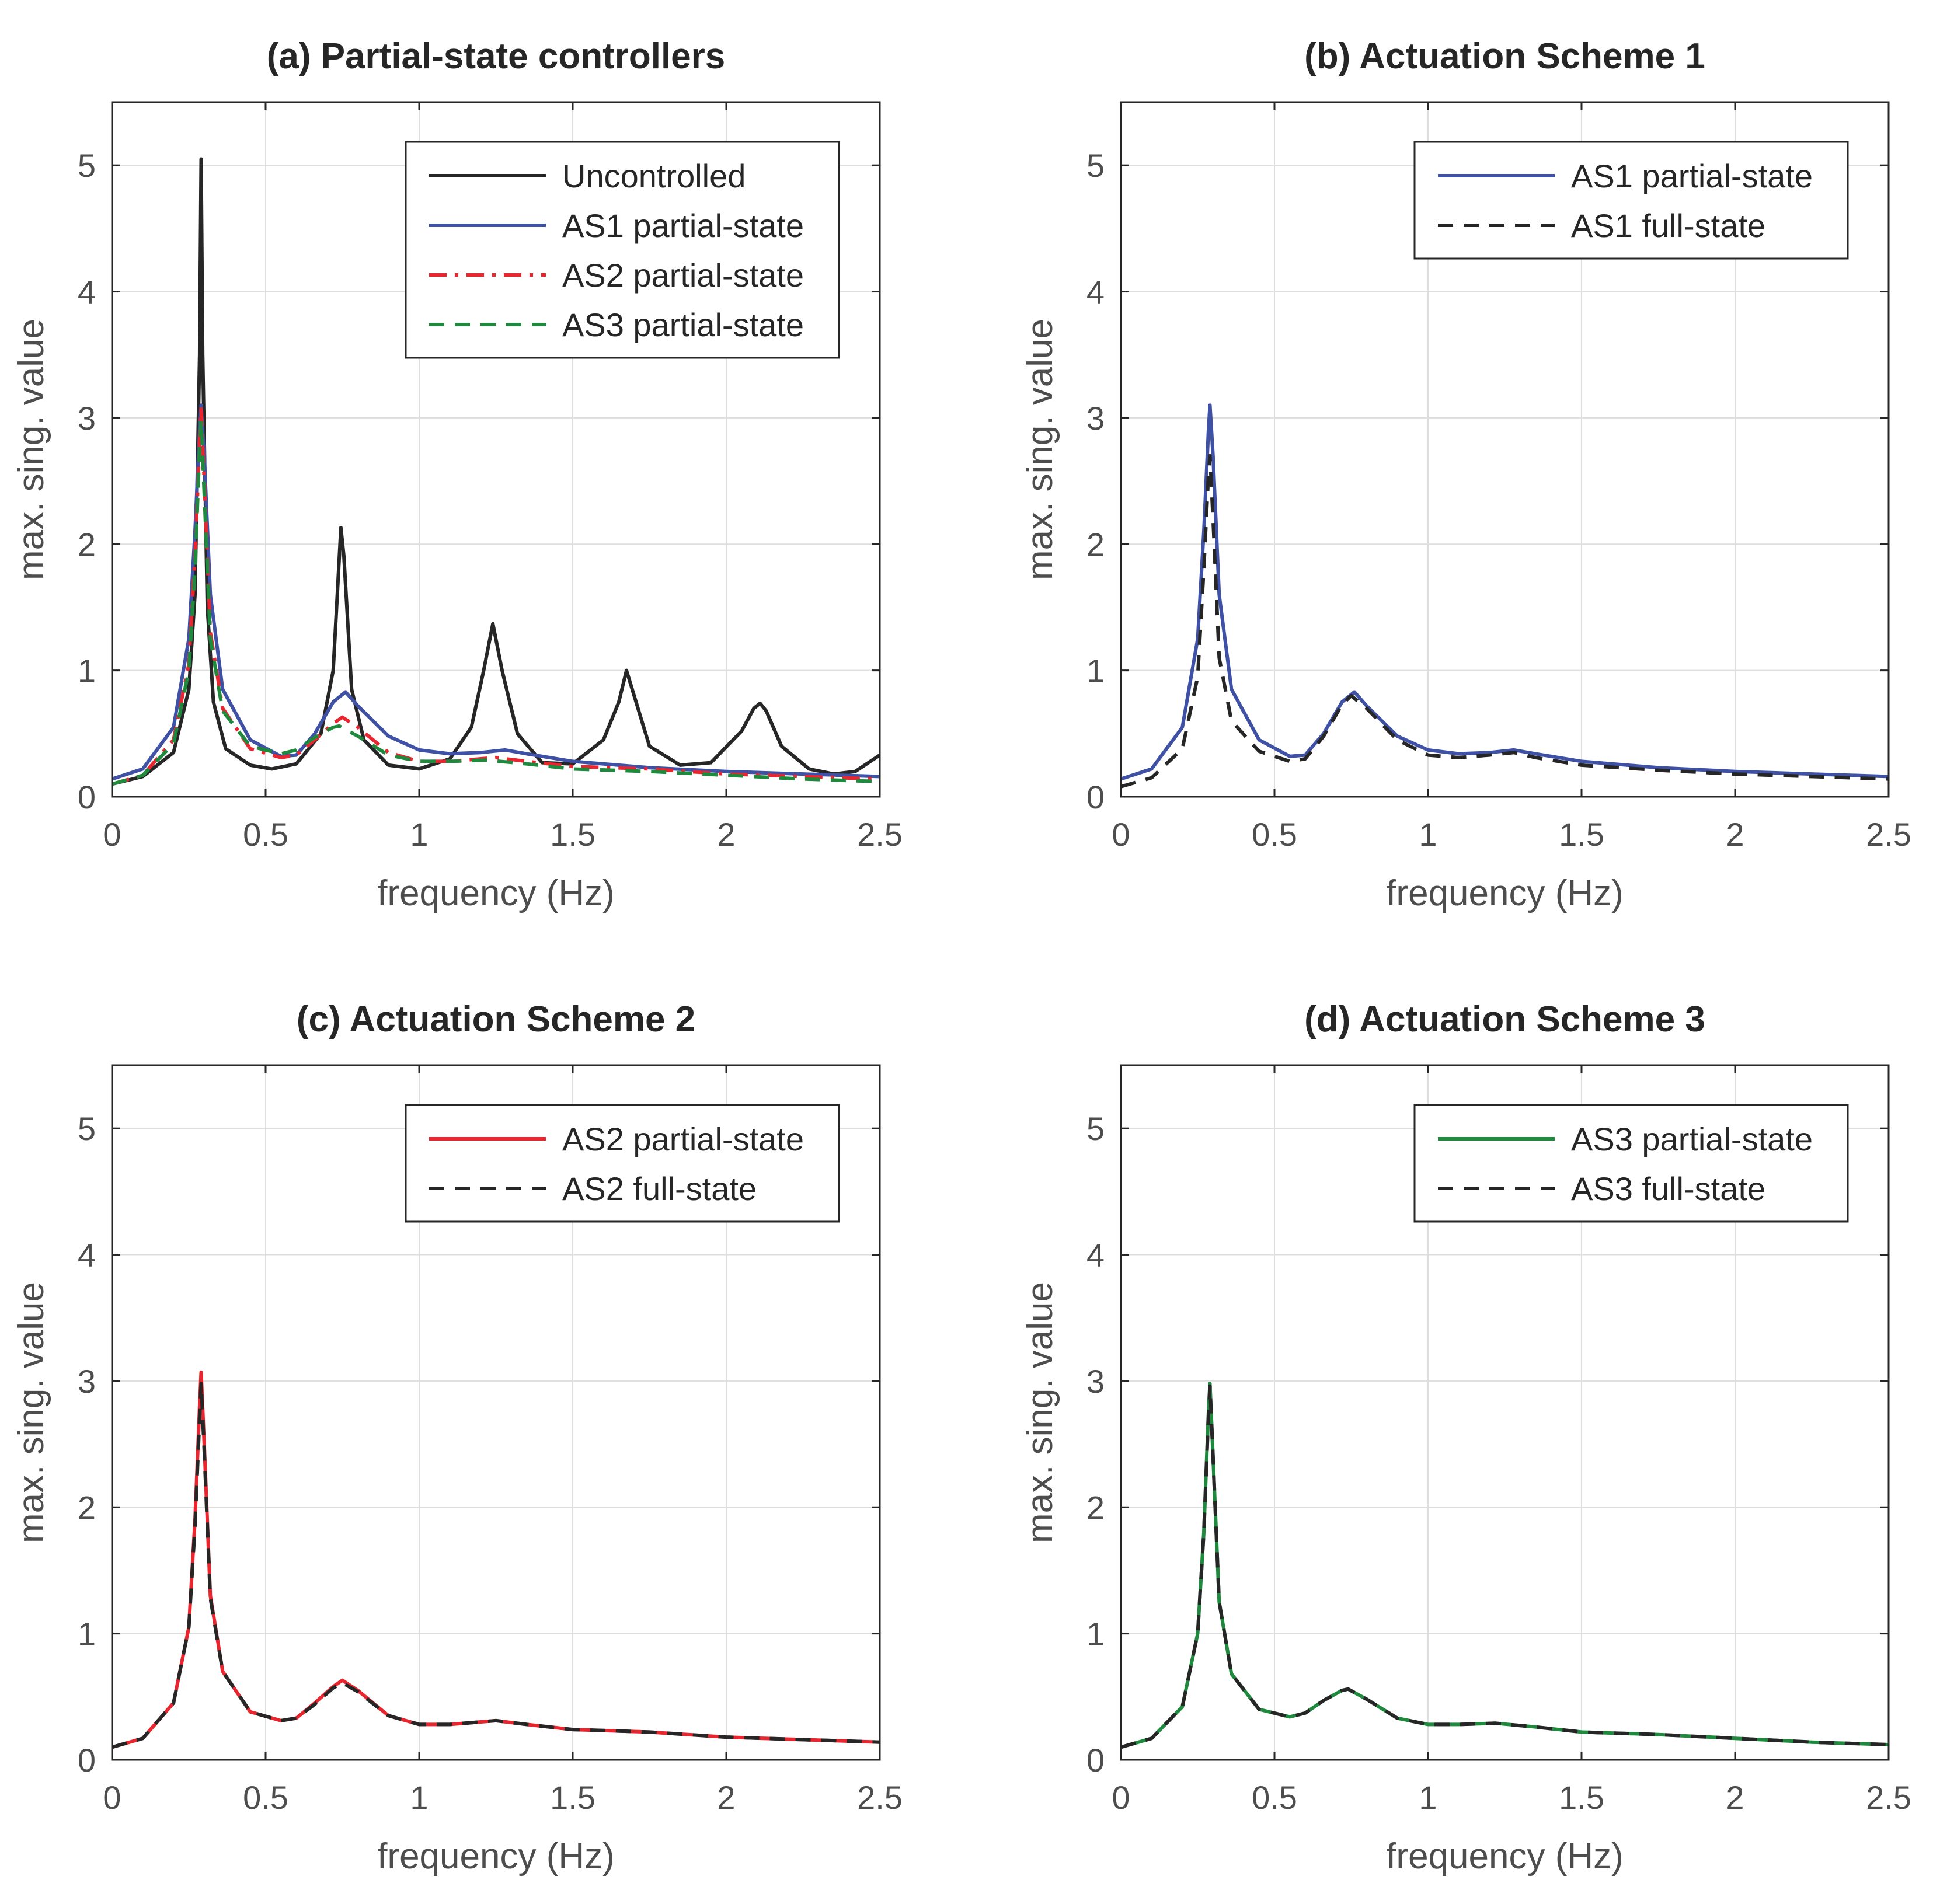 This screenshot has width=1933, height=1904. I want to click on series-line-as2-partial-state, so click(496, 596).